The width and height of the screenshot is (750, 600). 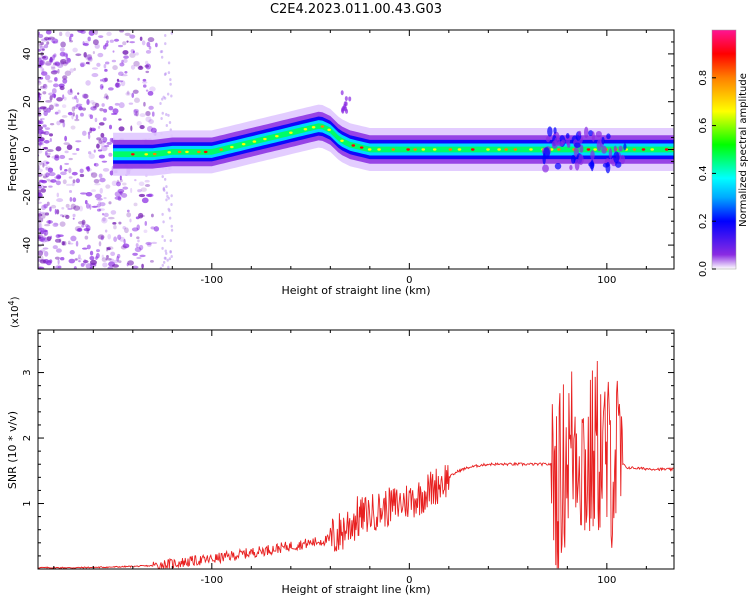 I want to click on spectrogram-x-axis-label: Height of straight line (km), so click(x=355, y=290).